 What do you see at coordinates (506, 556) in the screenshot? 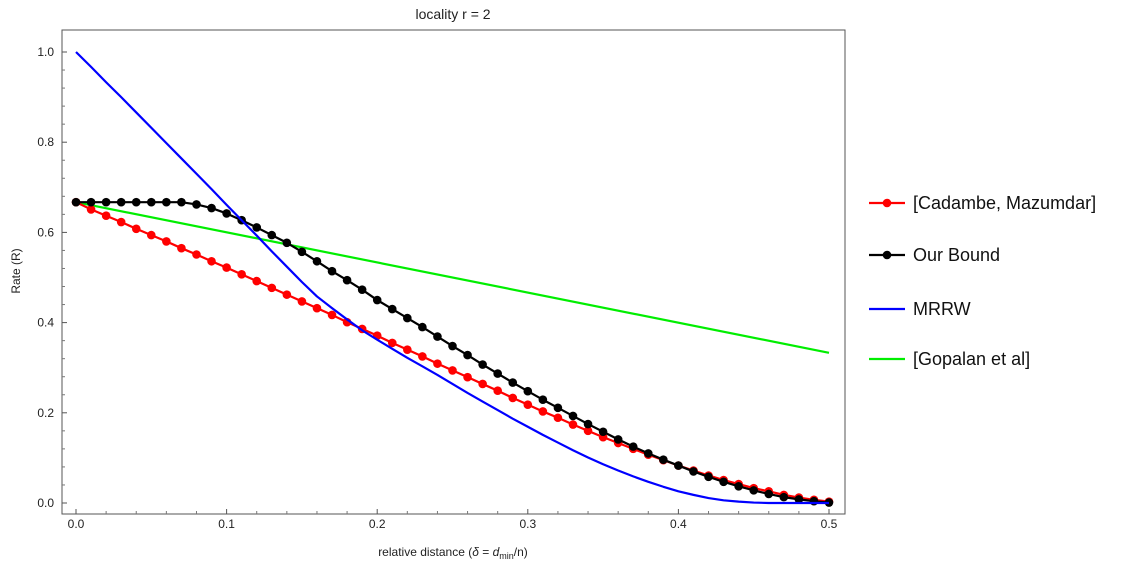
I see `x-label-sub: min` at bounding box center [506, 556].